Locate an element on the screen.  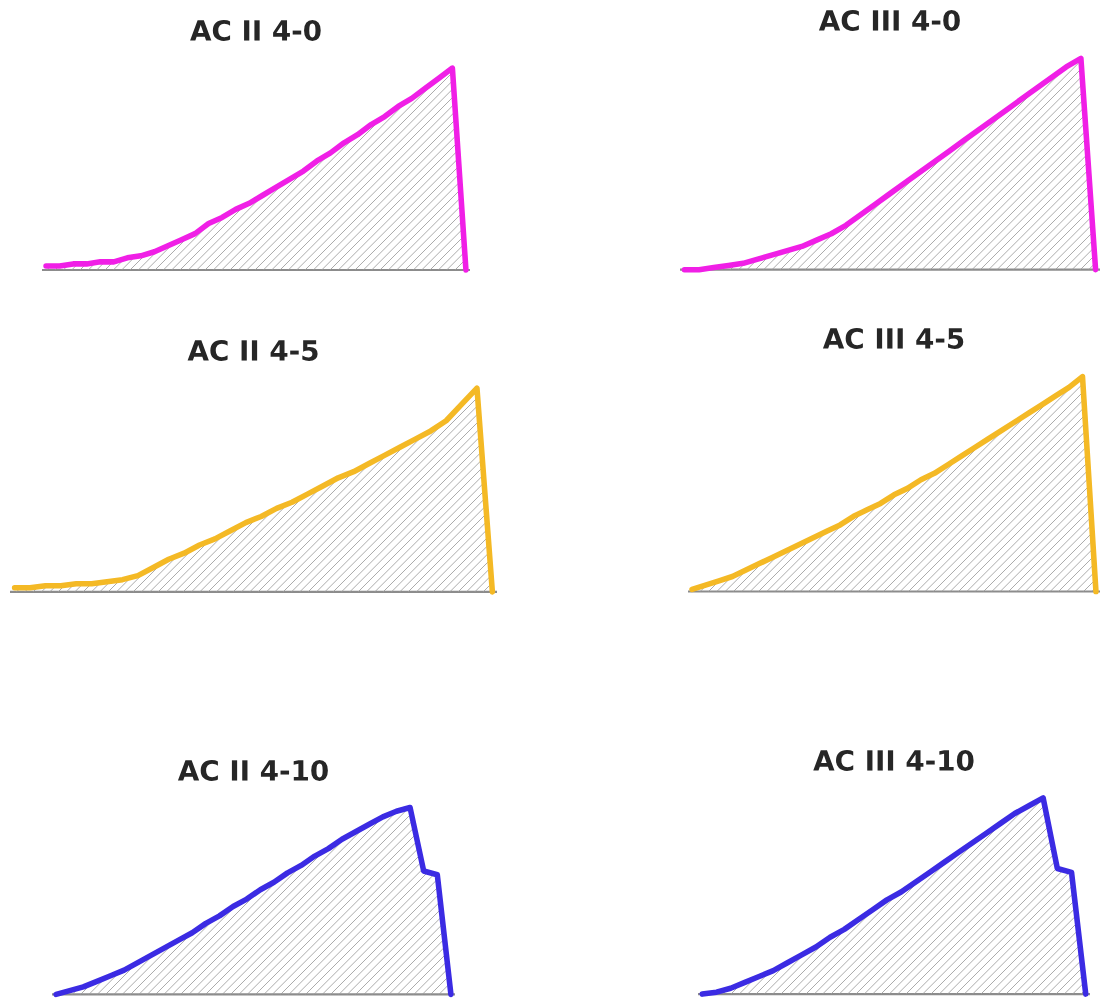
chart-title: AC II 4-10 is located at coordinates (252, 770).